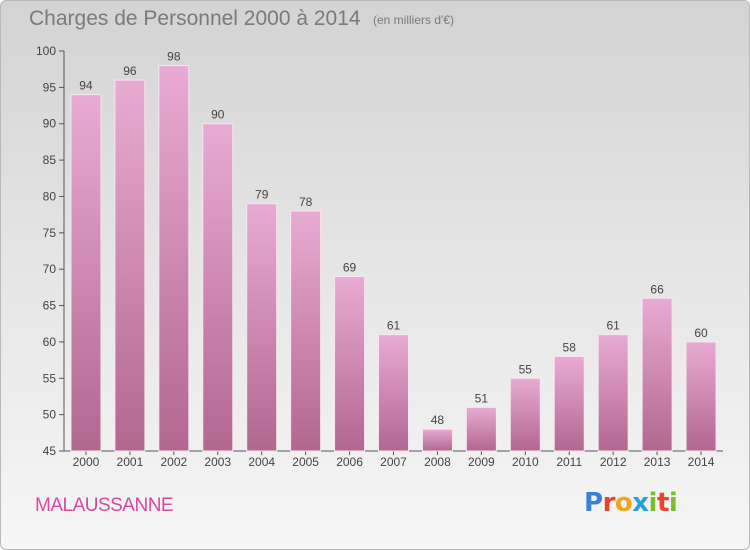 This screenshot has height=550, width=750. Describe the element at coordinates (50, 378) in the screenshot. I see `y-tick-label: 55` at that location.